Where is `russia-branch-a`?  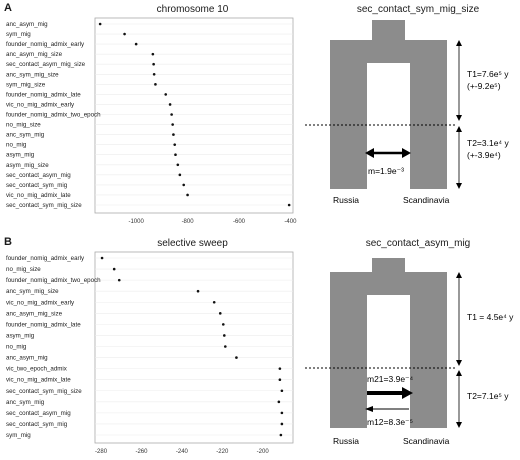
russia-branch-a is located at coordinates (348, 126).